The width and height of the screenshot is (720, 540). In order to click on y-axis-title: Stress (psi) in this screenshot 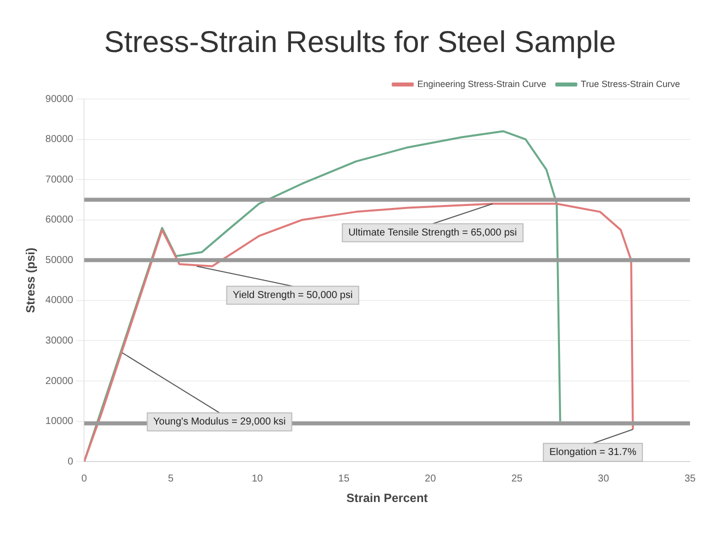, I will do `click(31, 280)`.